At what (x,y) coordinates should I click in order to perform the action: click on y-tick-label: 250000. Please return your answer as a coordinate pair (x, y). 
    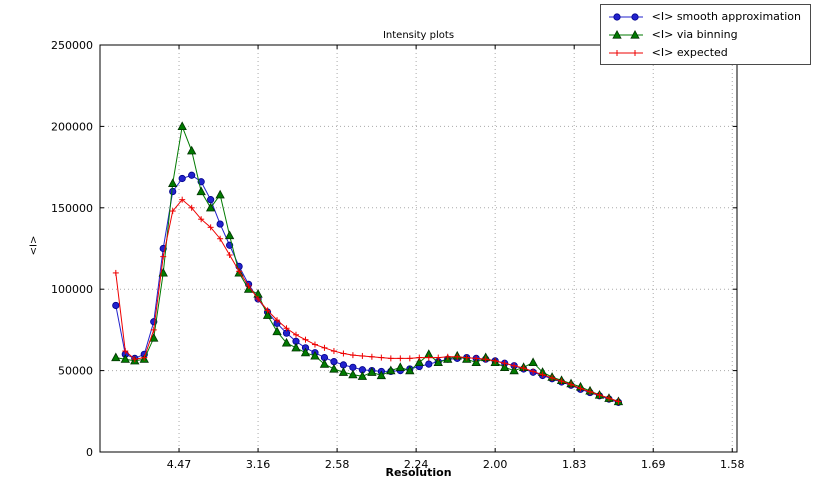
    Looking at the image, I should click on (72, 45).